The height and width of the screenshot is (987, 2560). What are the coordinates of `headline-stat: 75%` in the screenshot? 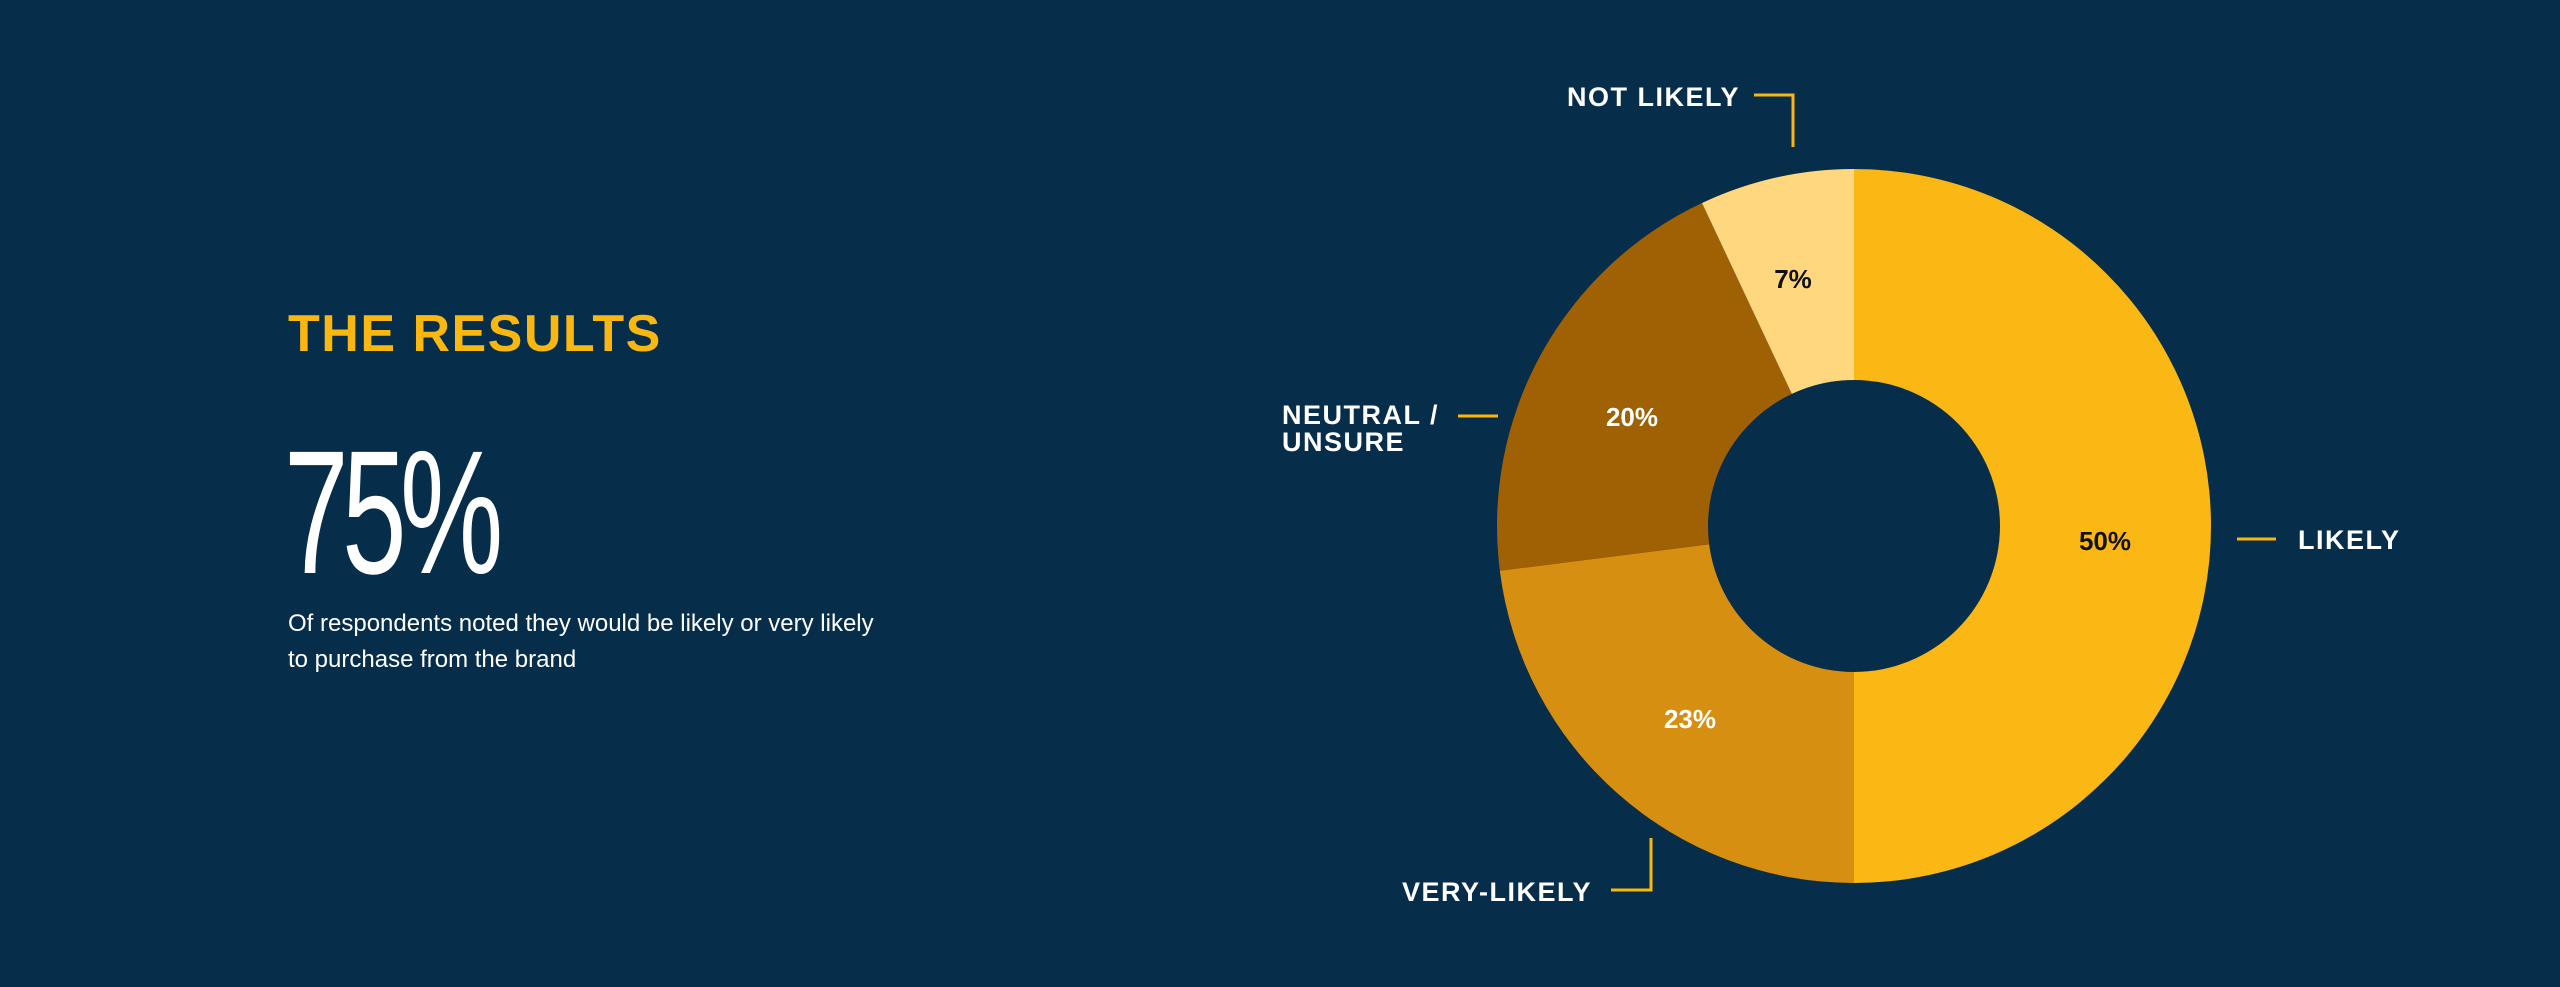 It's located at (393, 513).